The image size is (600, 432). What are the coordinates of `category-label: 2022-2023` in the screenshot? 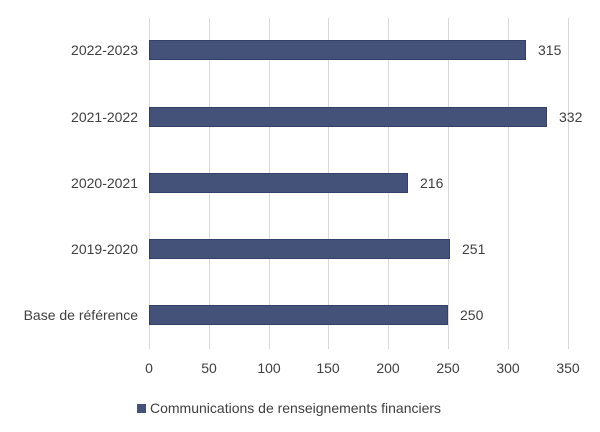 It's located at (104, 50).